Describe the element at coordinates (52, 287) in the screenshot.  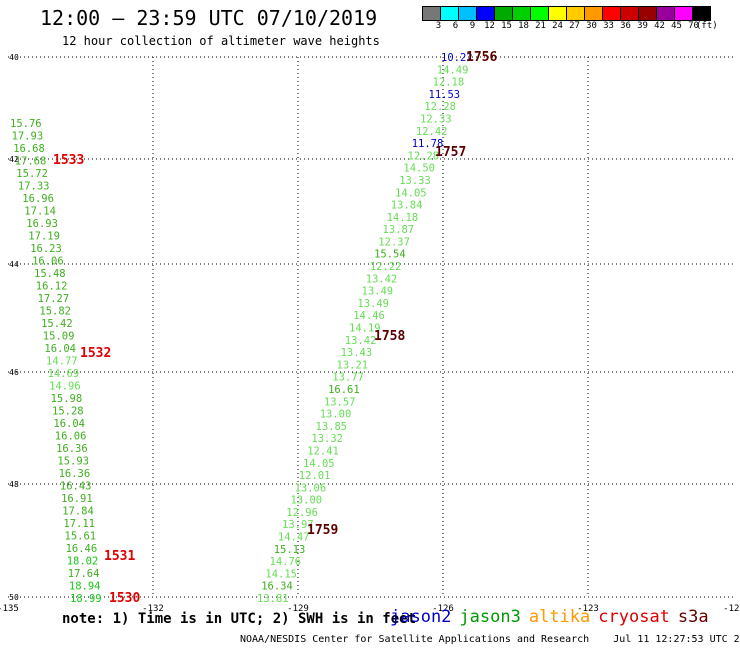
I see `wave-height-value: 16.12` at that location.